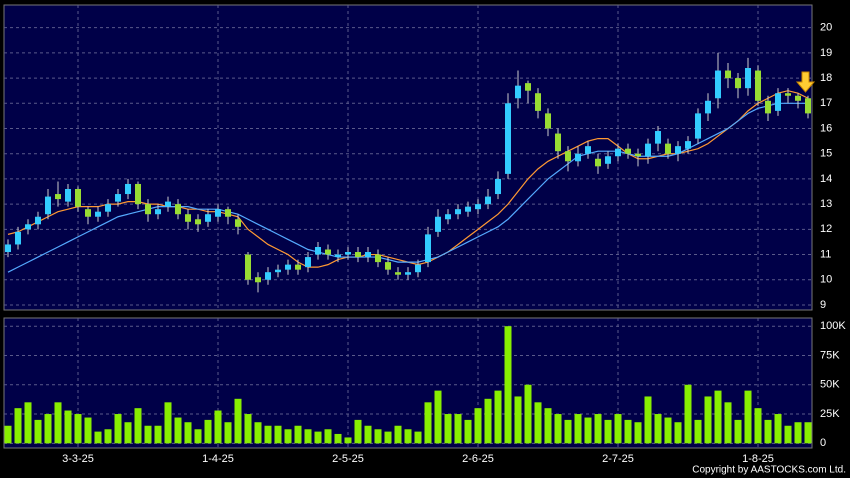 The height and width of the screenshot is (478, 850). I want to click on y-tick-label: 14, so click(826, 179).